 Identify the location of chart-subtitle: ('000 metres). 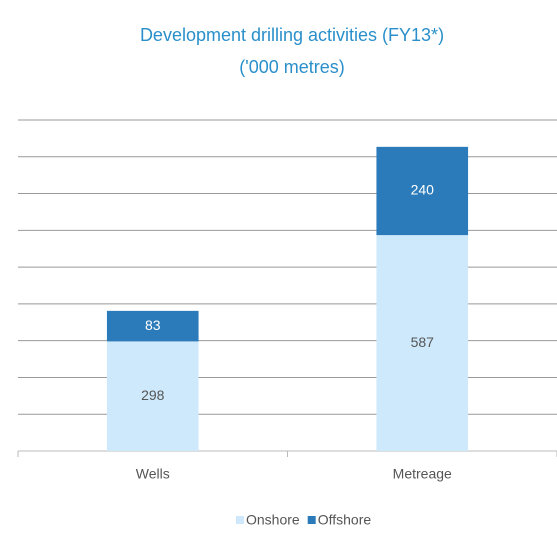
(291, 67).